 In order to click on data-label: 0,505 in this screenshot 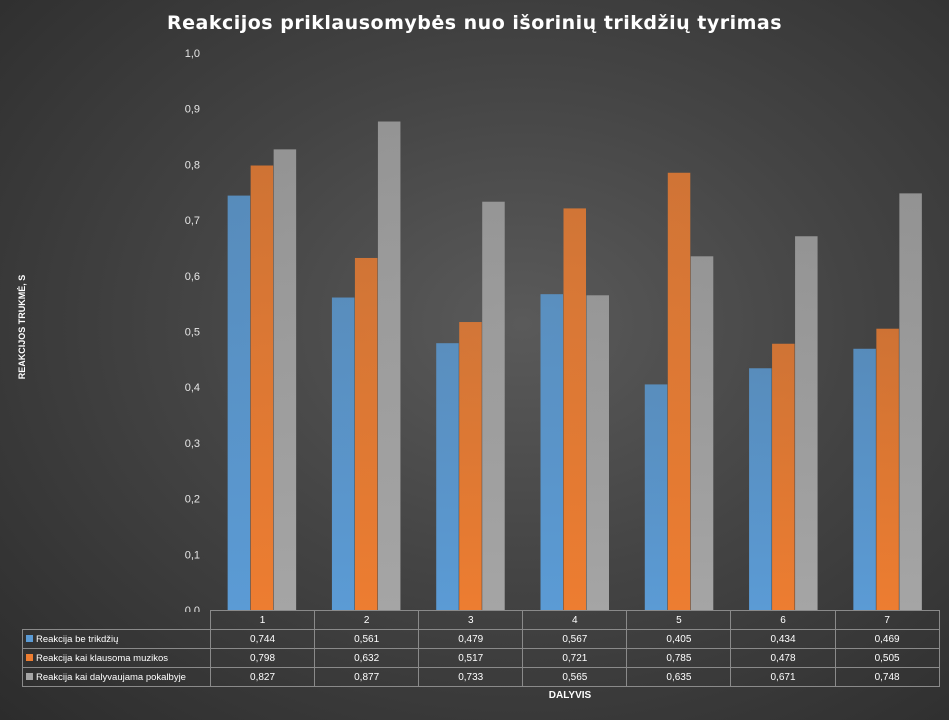, I will do `click(887, 658)`.